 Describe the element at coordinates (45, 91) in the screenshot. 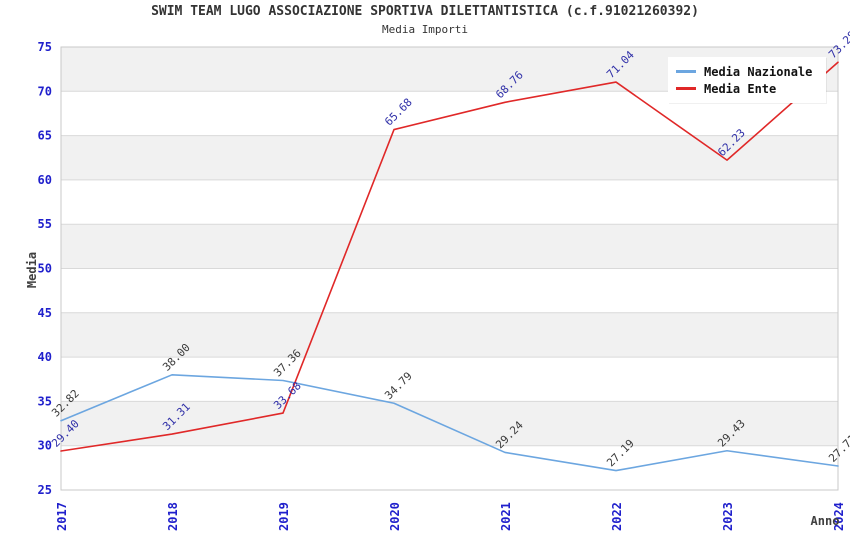

I see `y-tick-label: 70` at that location.